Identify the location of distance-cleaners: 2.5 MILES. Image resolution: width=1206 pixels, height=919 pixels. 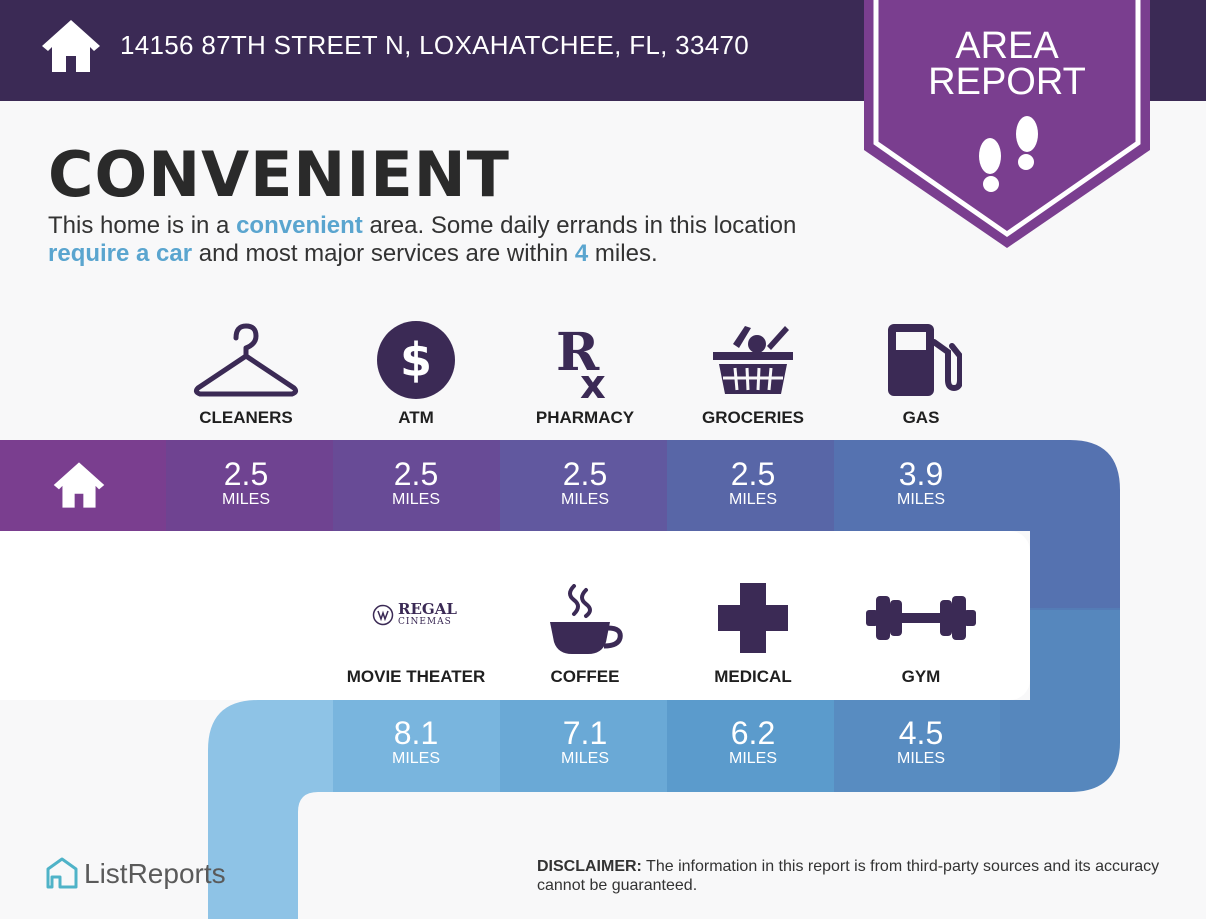
(245, 482).